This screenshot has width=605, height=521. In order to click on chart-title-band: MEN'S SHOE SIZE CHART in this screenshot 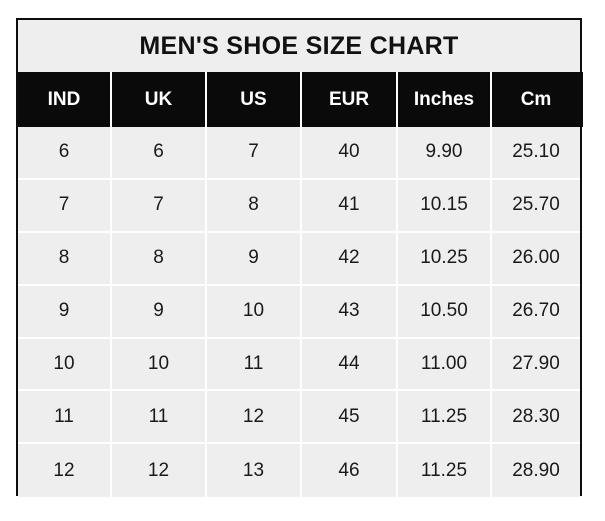, I will do `click(299, 46)`.